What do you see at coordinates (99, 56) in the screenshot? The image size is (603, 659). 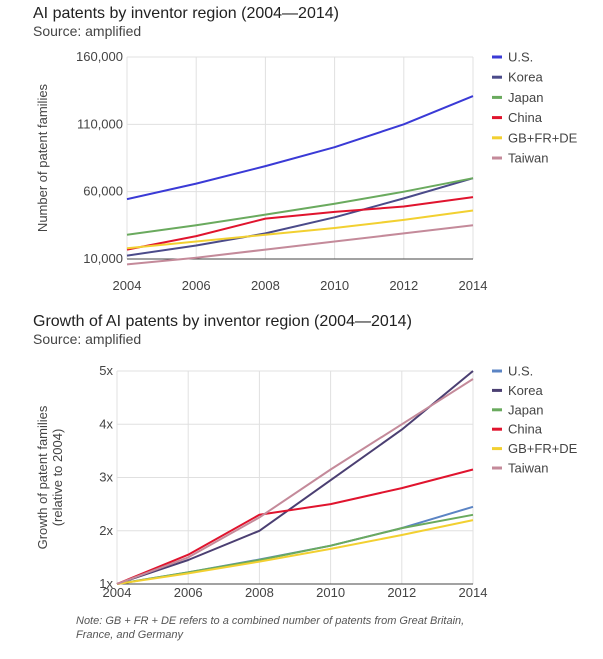 I see `y-tick-label: 160,000` at bounding box center [99, 56].